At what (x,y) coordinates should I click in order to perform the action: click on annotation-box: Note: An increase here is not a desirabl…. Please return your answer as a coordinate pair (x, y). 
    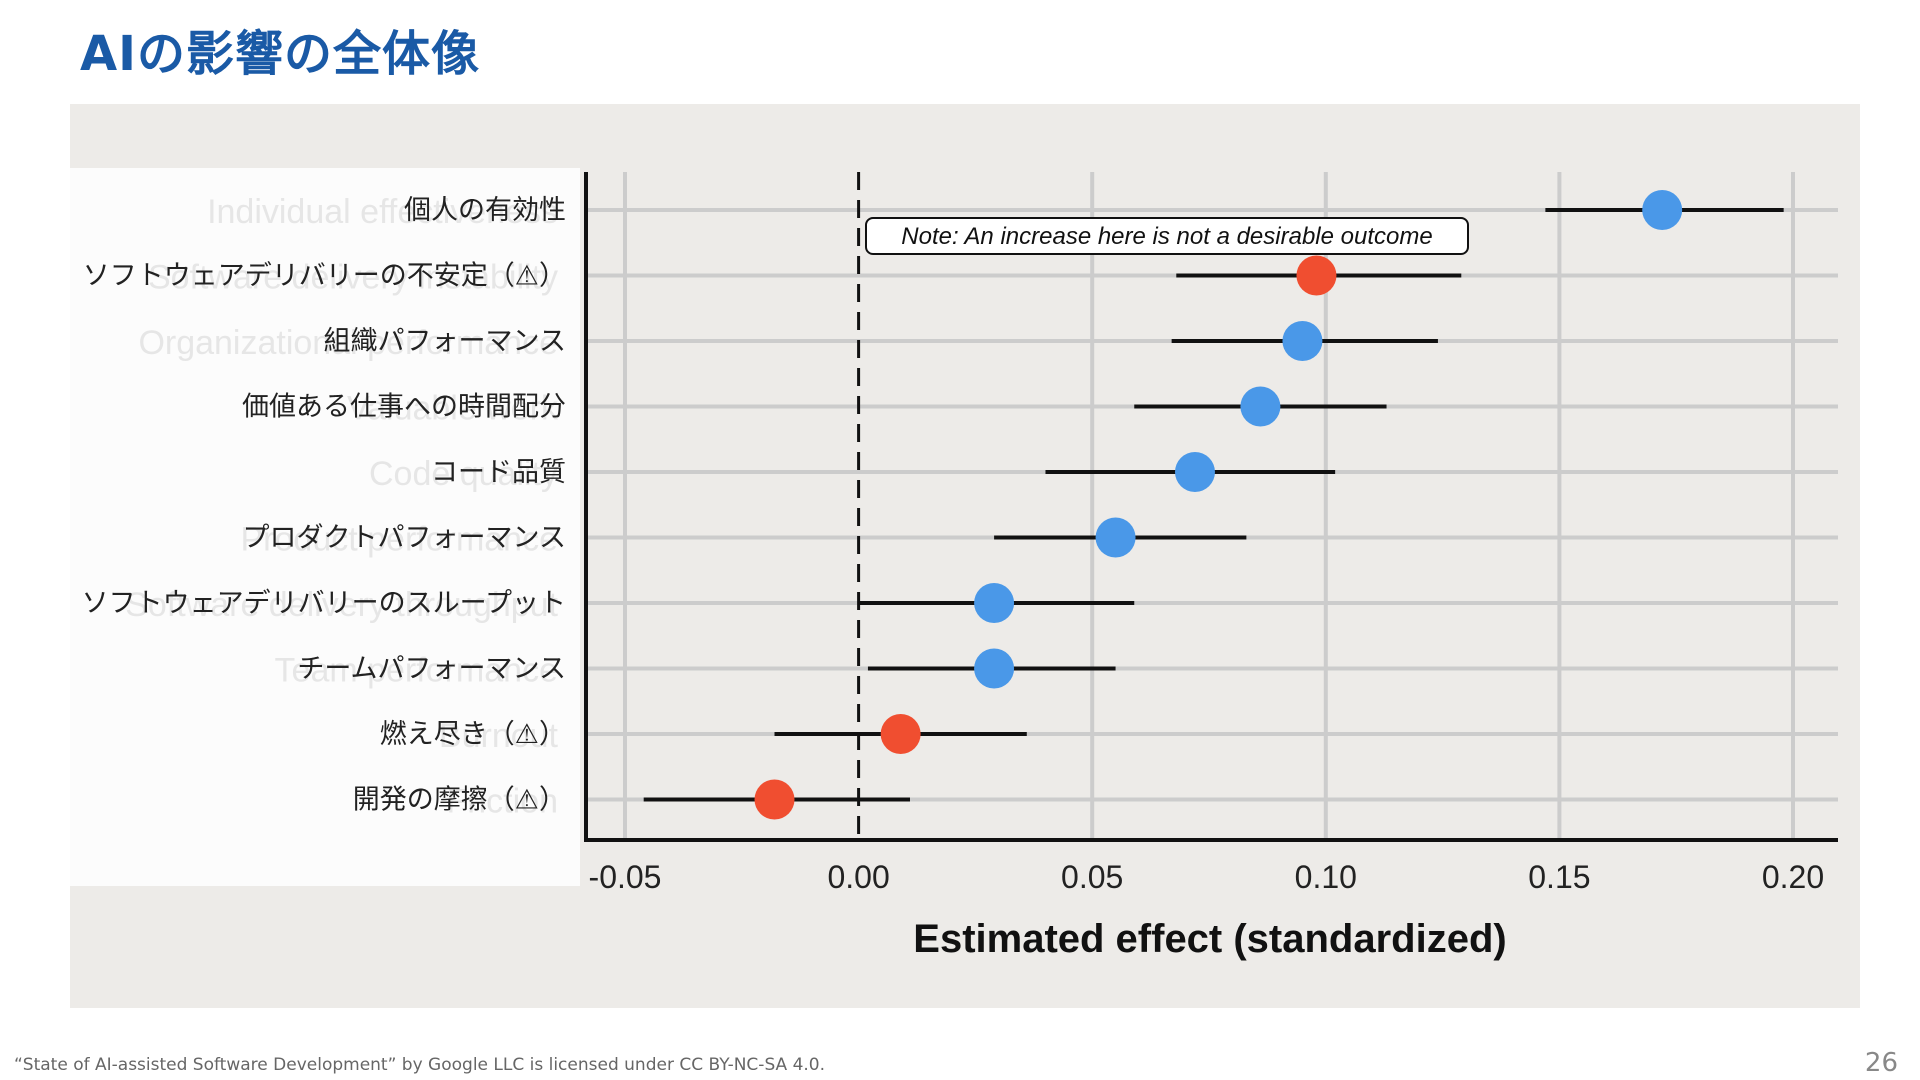
    Looking at the image, I should click on (1167, 236).